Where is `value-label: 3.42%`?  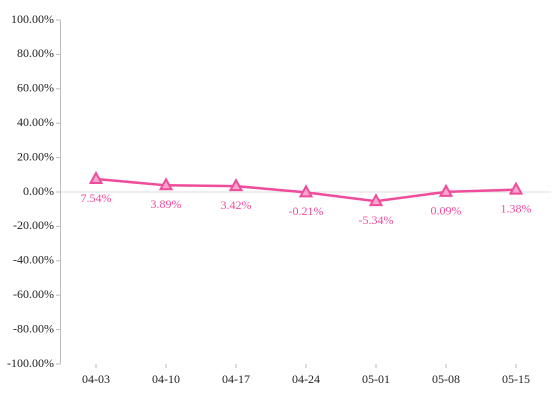 value-label: 3.42% is located at coordinates (236, 205).